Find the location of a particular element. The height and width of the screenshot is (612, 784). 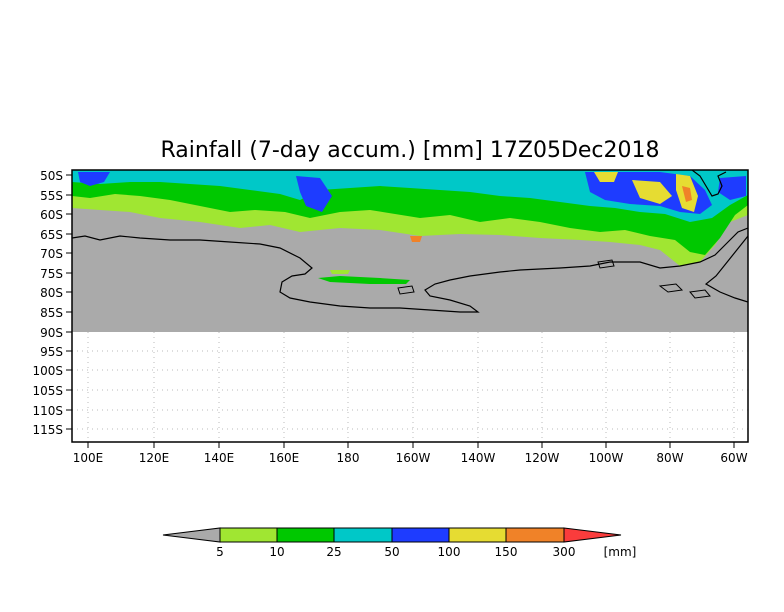

rain-patch-blue-far-east is located at coordinates (732, 188).